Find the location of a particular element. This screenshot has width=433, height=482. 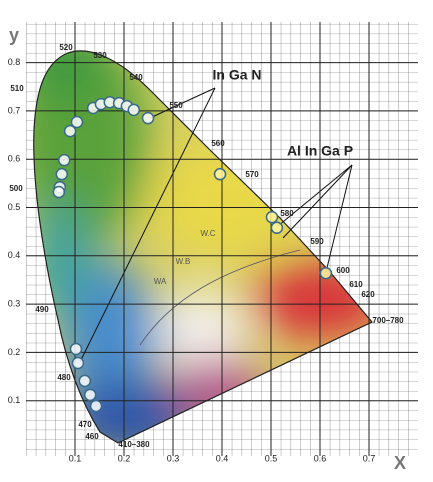

wavelength-label: 560 is located at coordinates (218, 143).